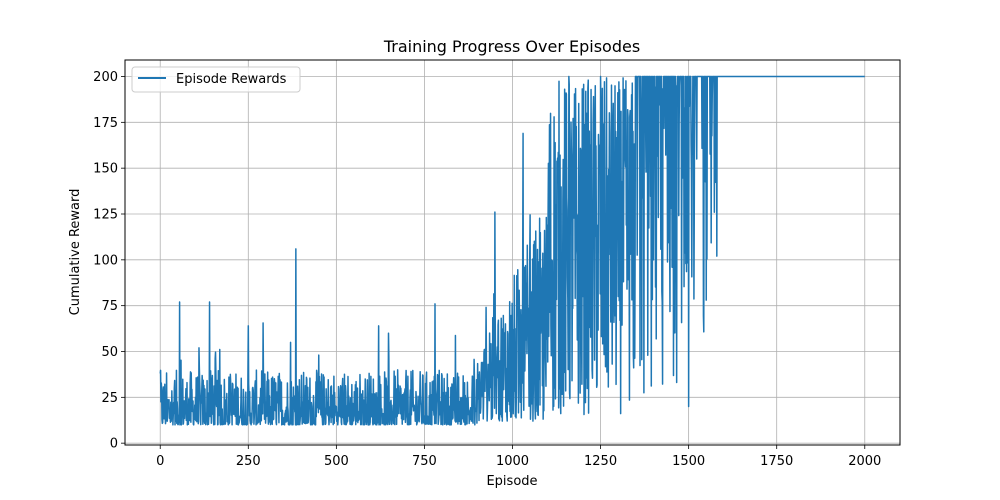 Image resolution: width=1000 pixels, height=500 pixels. What do you see at coordinates (424, 461) in the screenshot?
I see `x-tick-label: 750` at bounding box center [424, 461].